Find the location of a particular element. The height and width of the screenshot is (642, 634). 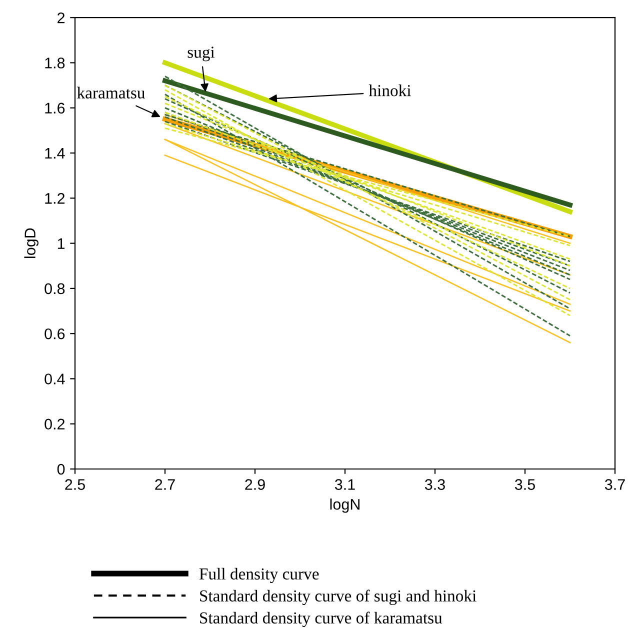

x-tick-label: 3.5 is located at coordinates (524, 484).